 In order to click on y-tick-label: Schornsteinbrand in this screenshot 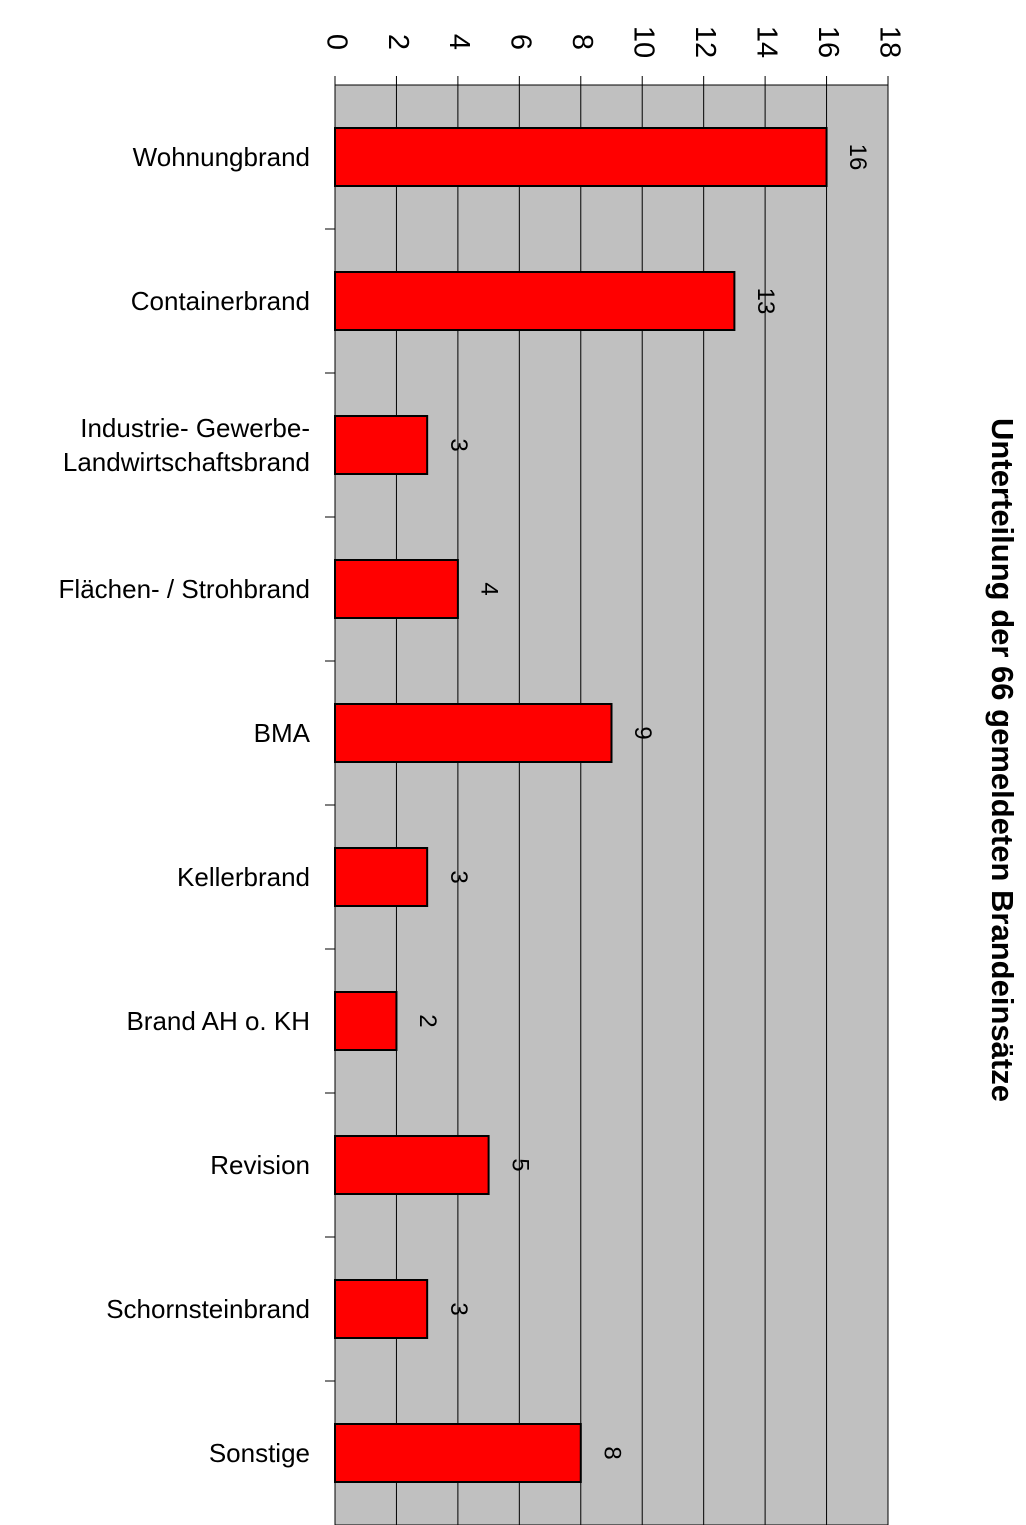, I will do `click(208, 1309)`.